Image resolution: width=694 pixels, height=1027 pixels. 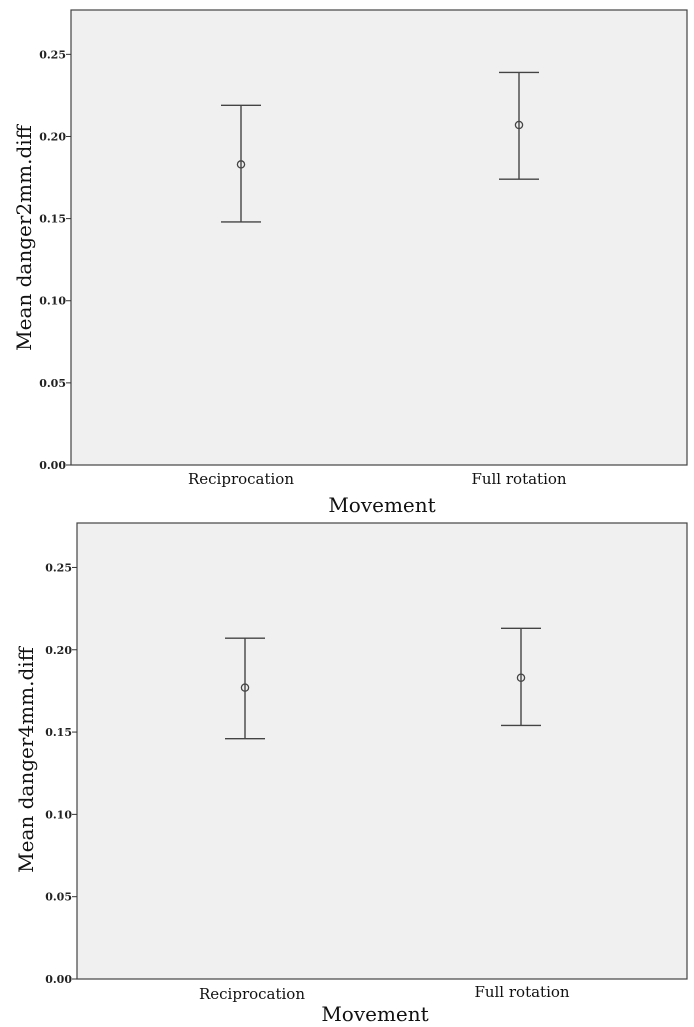 What do you see at coordinates (518, 479) in the screenshot?
I see `x-tick-label-1-full-rotation: Full rotation` at bounding box center [518, 479].